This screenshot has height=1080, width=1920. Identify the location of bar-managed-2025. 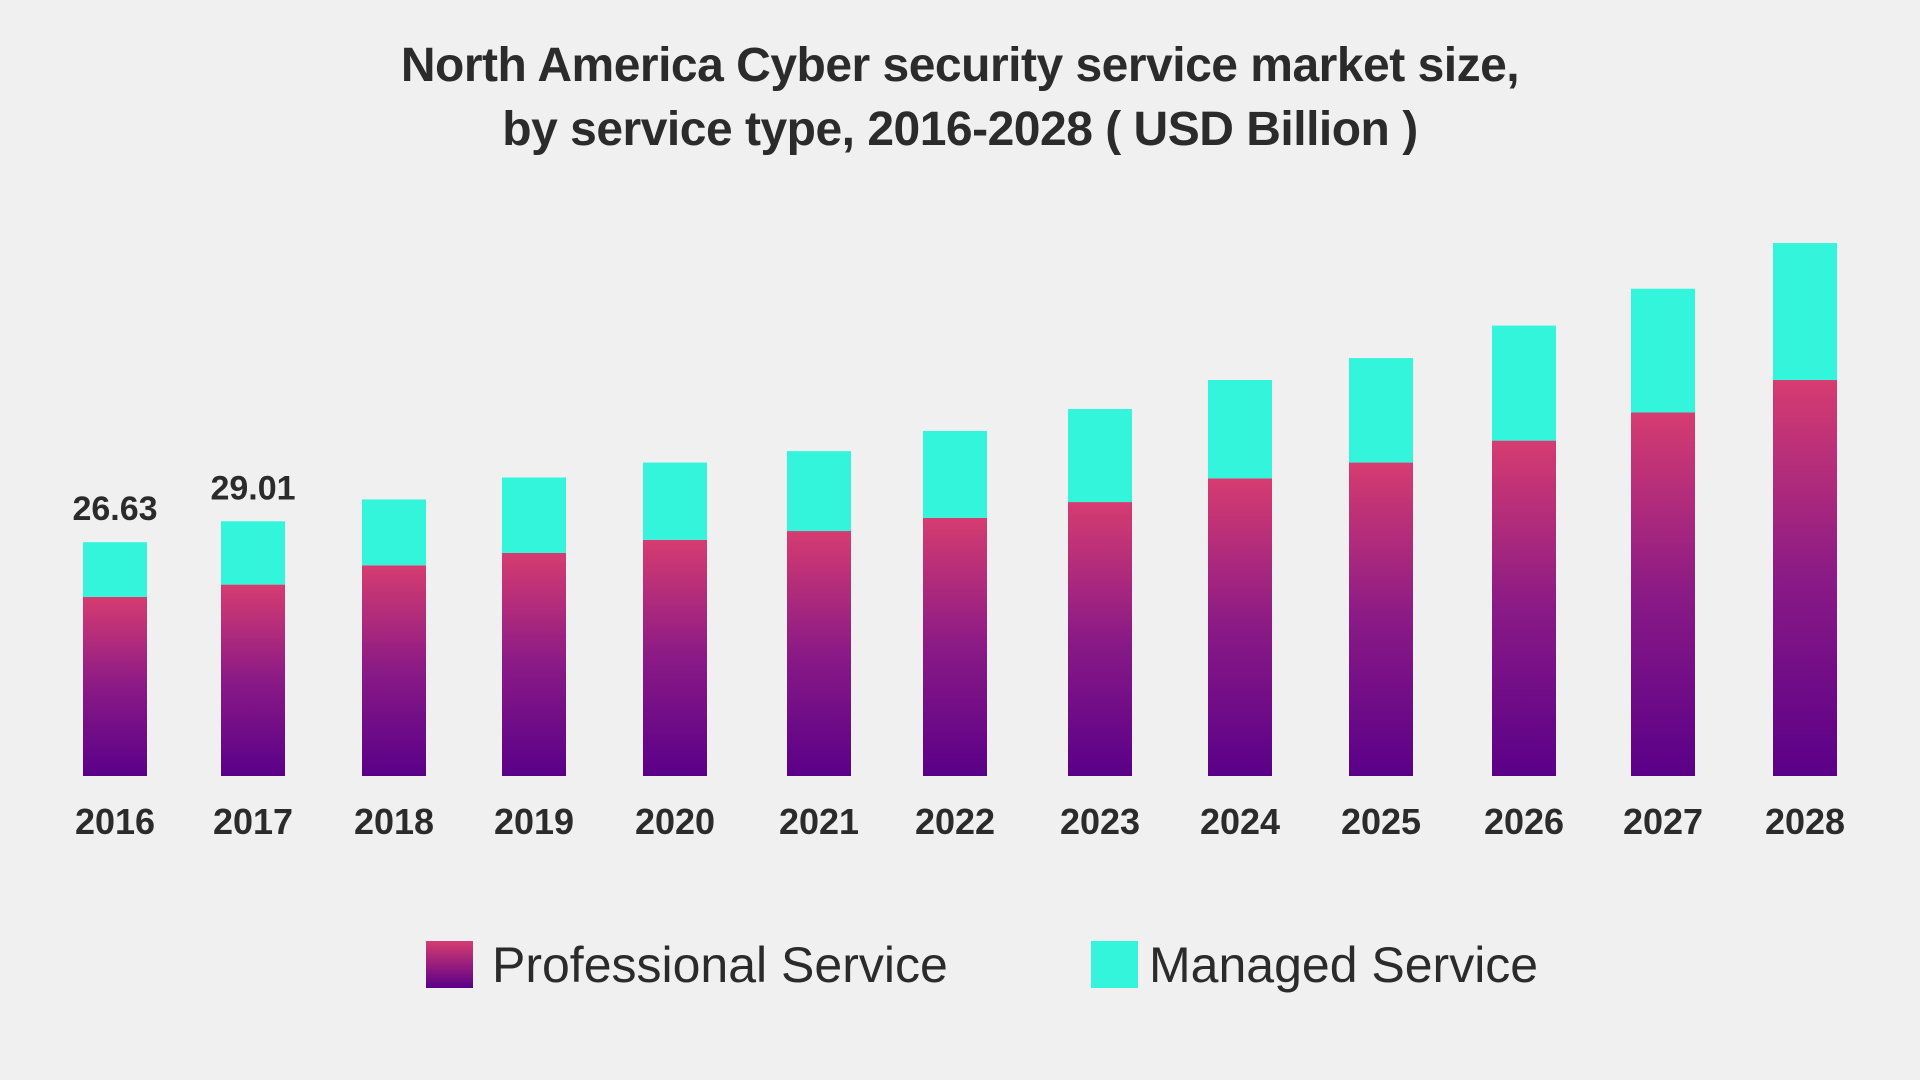
(1381, 410).